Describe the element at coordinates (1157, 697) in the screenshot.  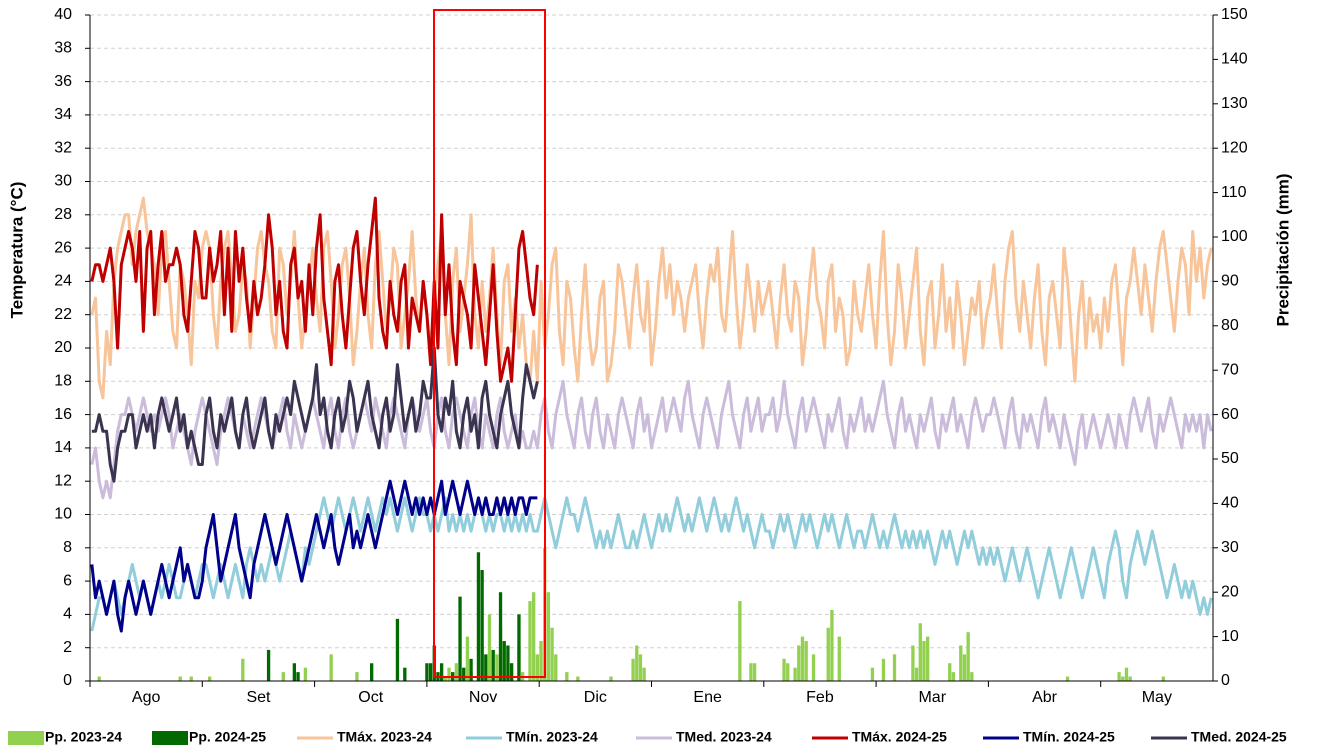
I see `x-tick-label: May` at that location.